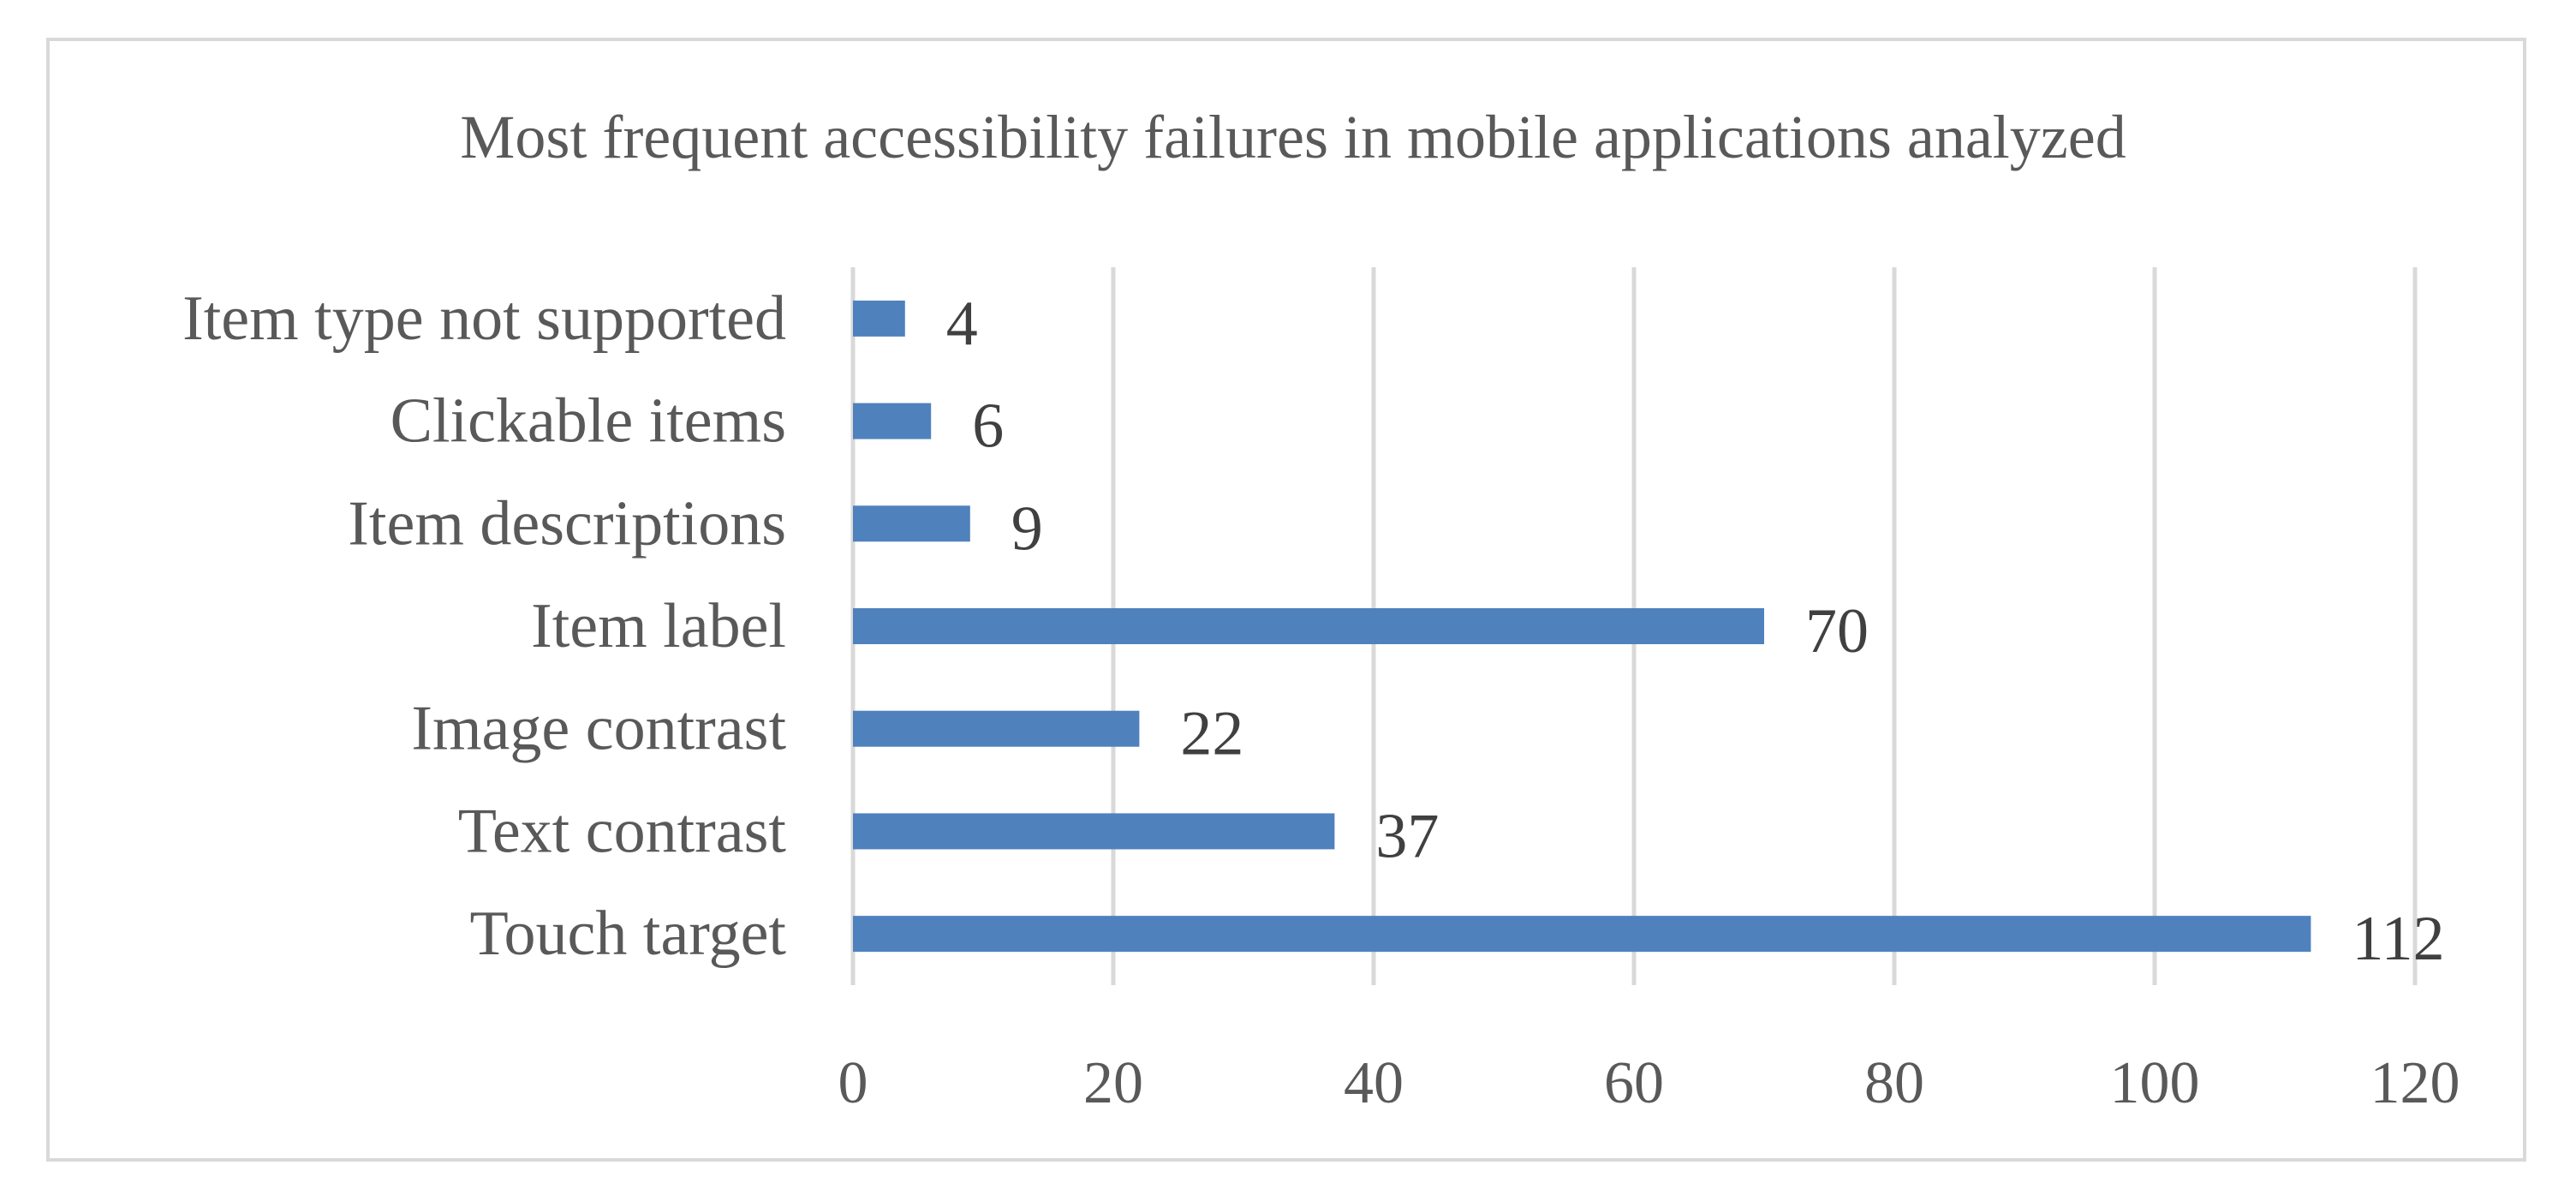 The height and width of the screenshot is (1189, 2576). What do you see at coordinates (1407, 836) in the screenshot?
I see `data-label: 37` at bounding box center [1407, 836].